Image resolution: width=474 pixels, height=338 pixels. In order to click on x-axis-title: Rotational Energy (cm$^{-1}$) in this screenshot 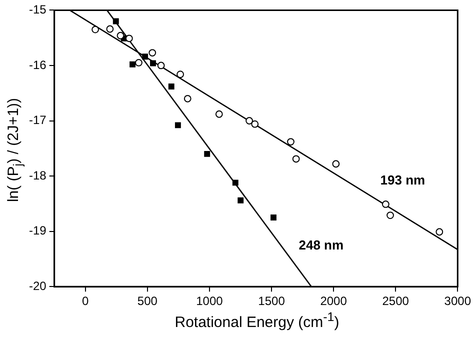, I will do `click(257, 320)`.